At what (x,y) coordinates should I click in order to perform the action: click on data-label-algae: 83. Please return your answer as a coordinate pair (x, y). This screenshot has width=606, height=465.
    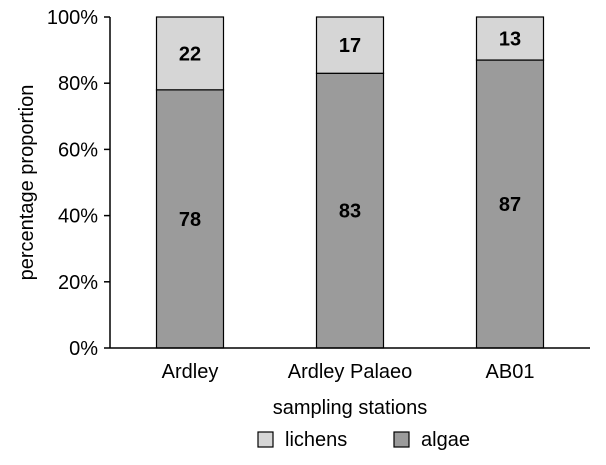
    Looking at the image, I should click on (350, 212).